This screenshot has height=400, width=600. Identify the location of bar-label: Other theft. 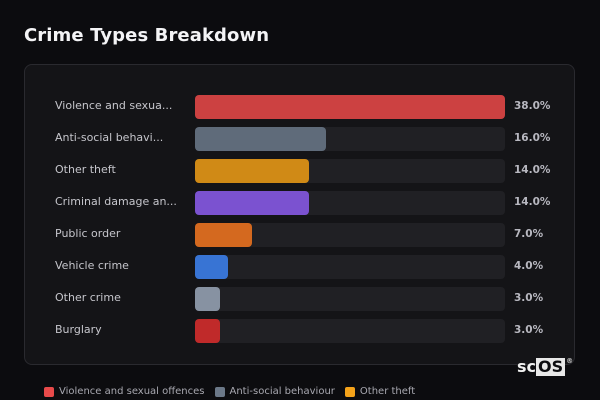
(85, 169).